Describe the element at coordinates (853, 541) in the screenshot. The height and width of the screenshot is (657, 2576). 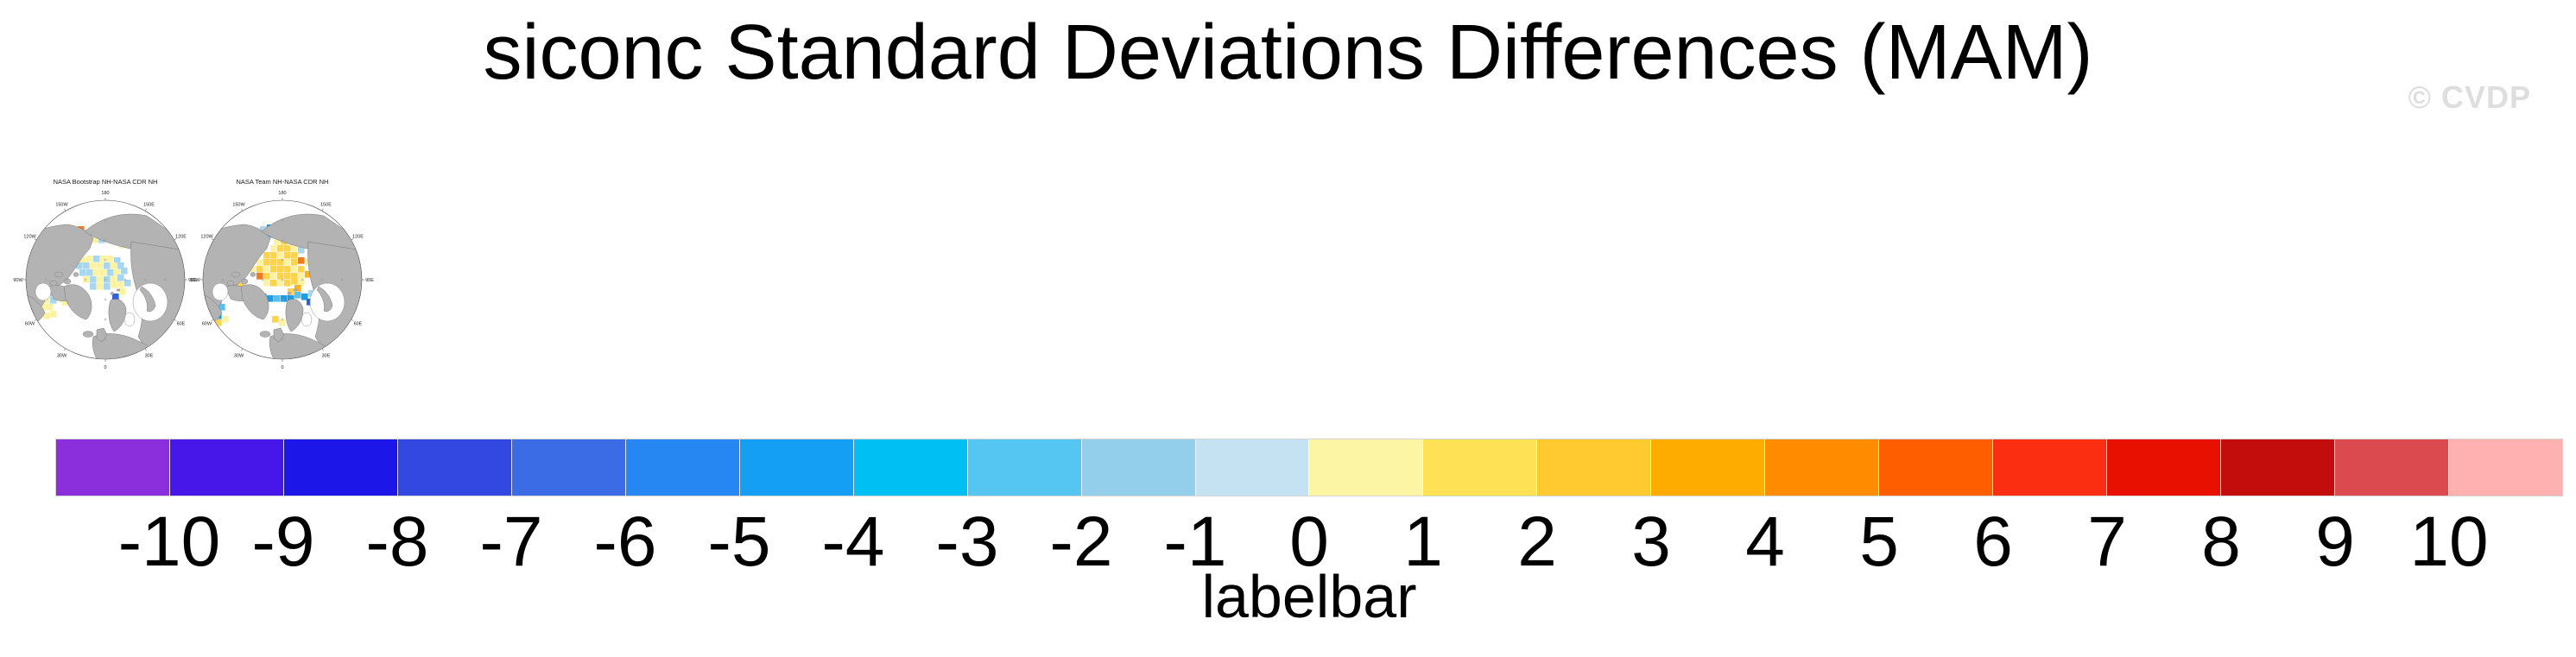
I see `colorbar-tick-label: -4` at that location.